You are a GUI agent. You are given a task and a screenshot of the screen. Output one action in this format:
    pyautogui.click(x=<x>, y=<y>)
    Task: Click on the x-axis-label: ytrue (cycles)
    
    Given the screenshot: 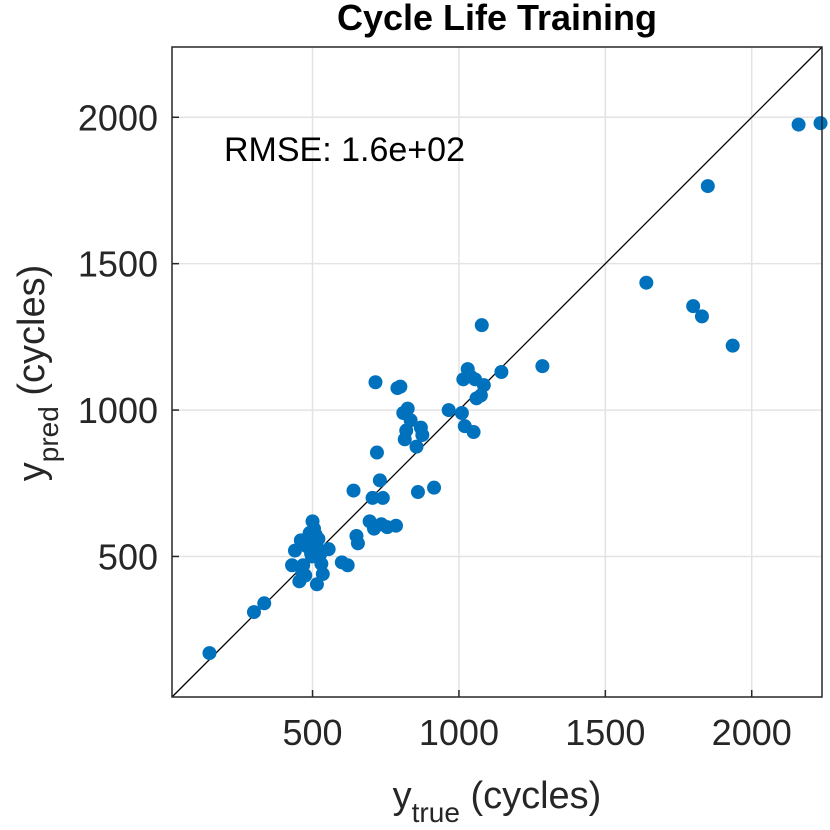 What is the action you would take?
    pyautogui.click(x=497, y=801)
    